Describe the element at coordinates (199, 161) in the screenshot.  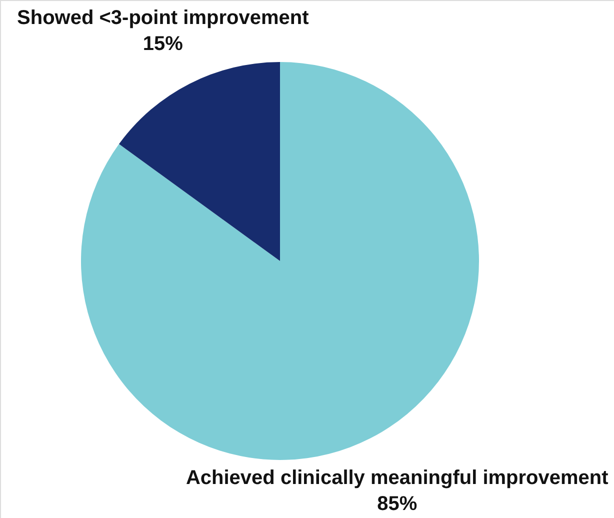
I see `pie-slice` at that location.